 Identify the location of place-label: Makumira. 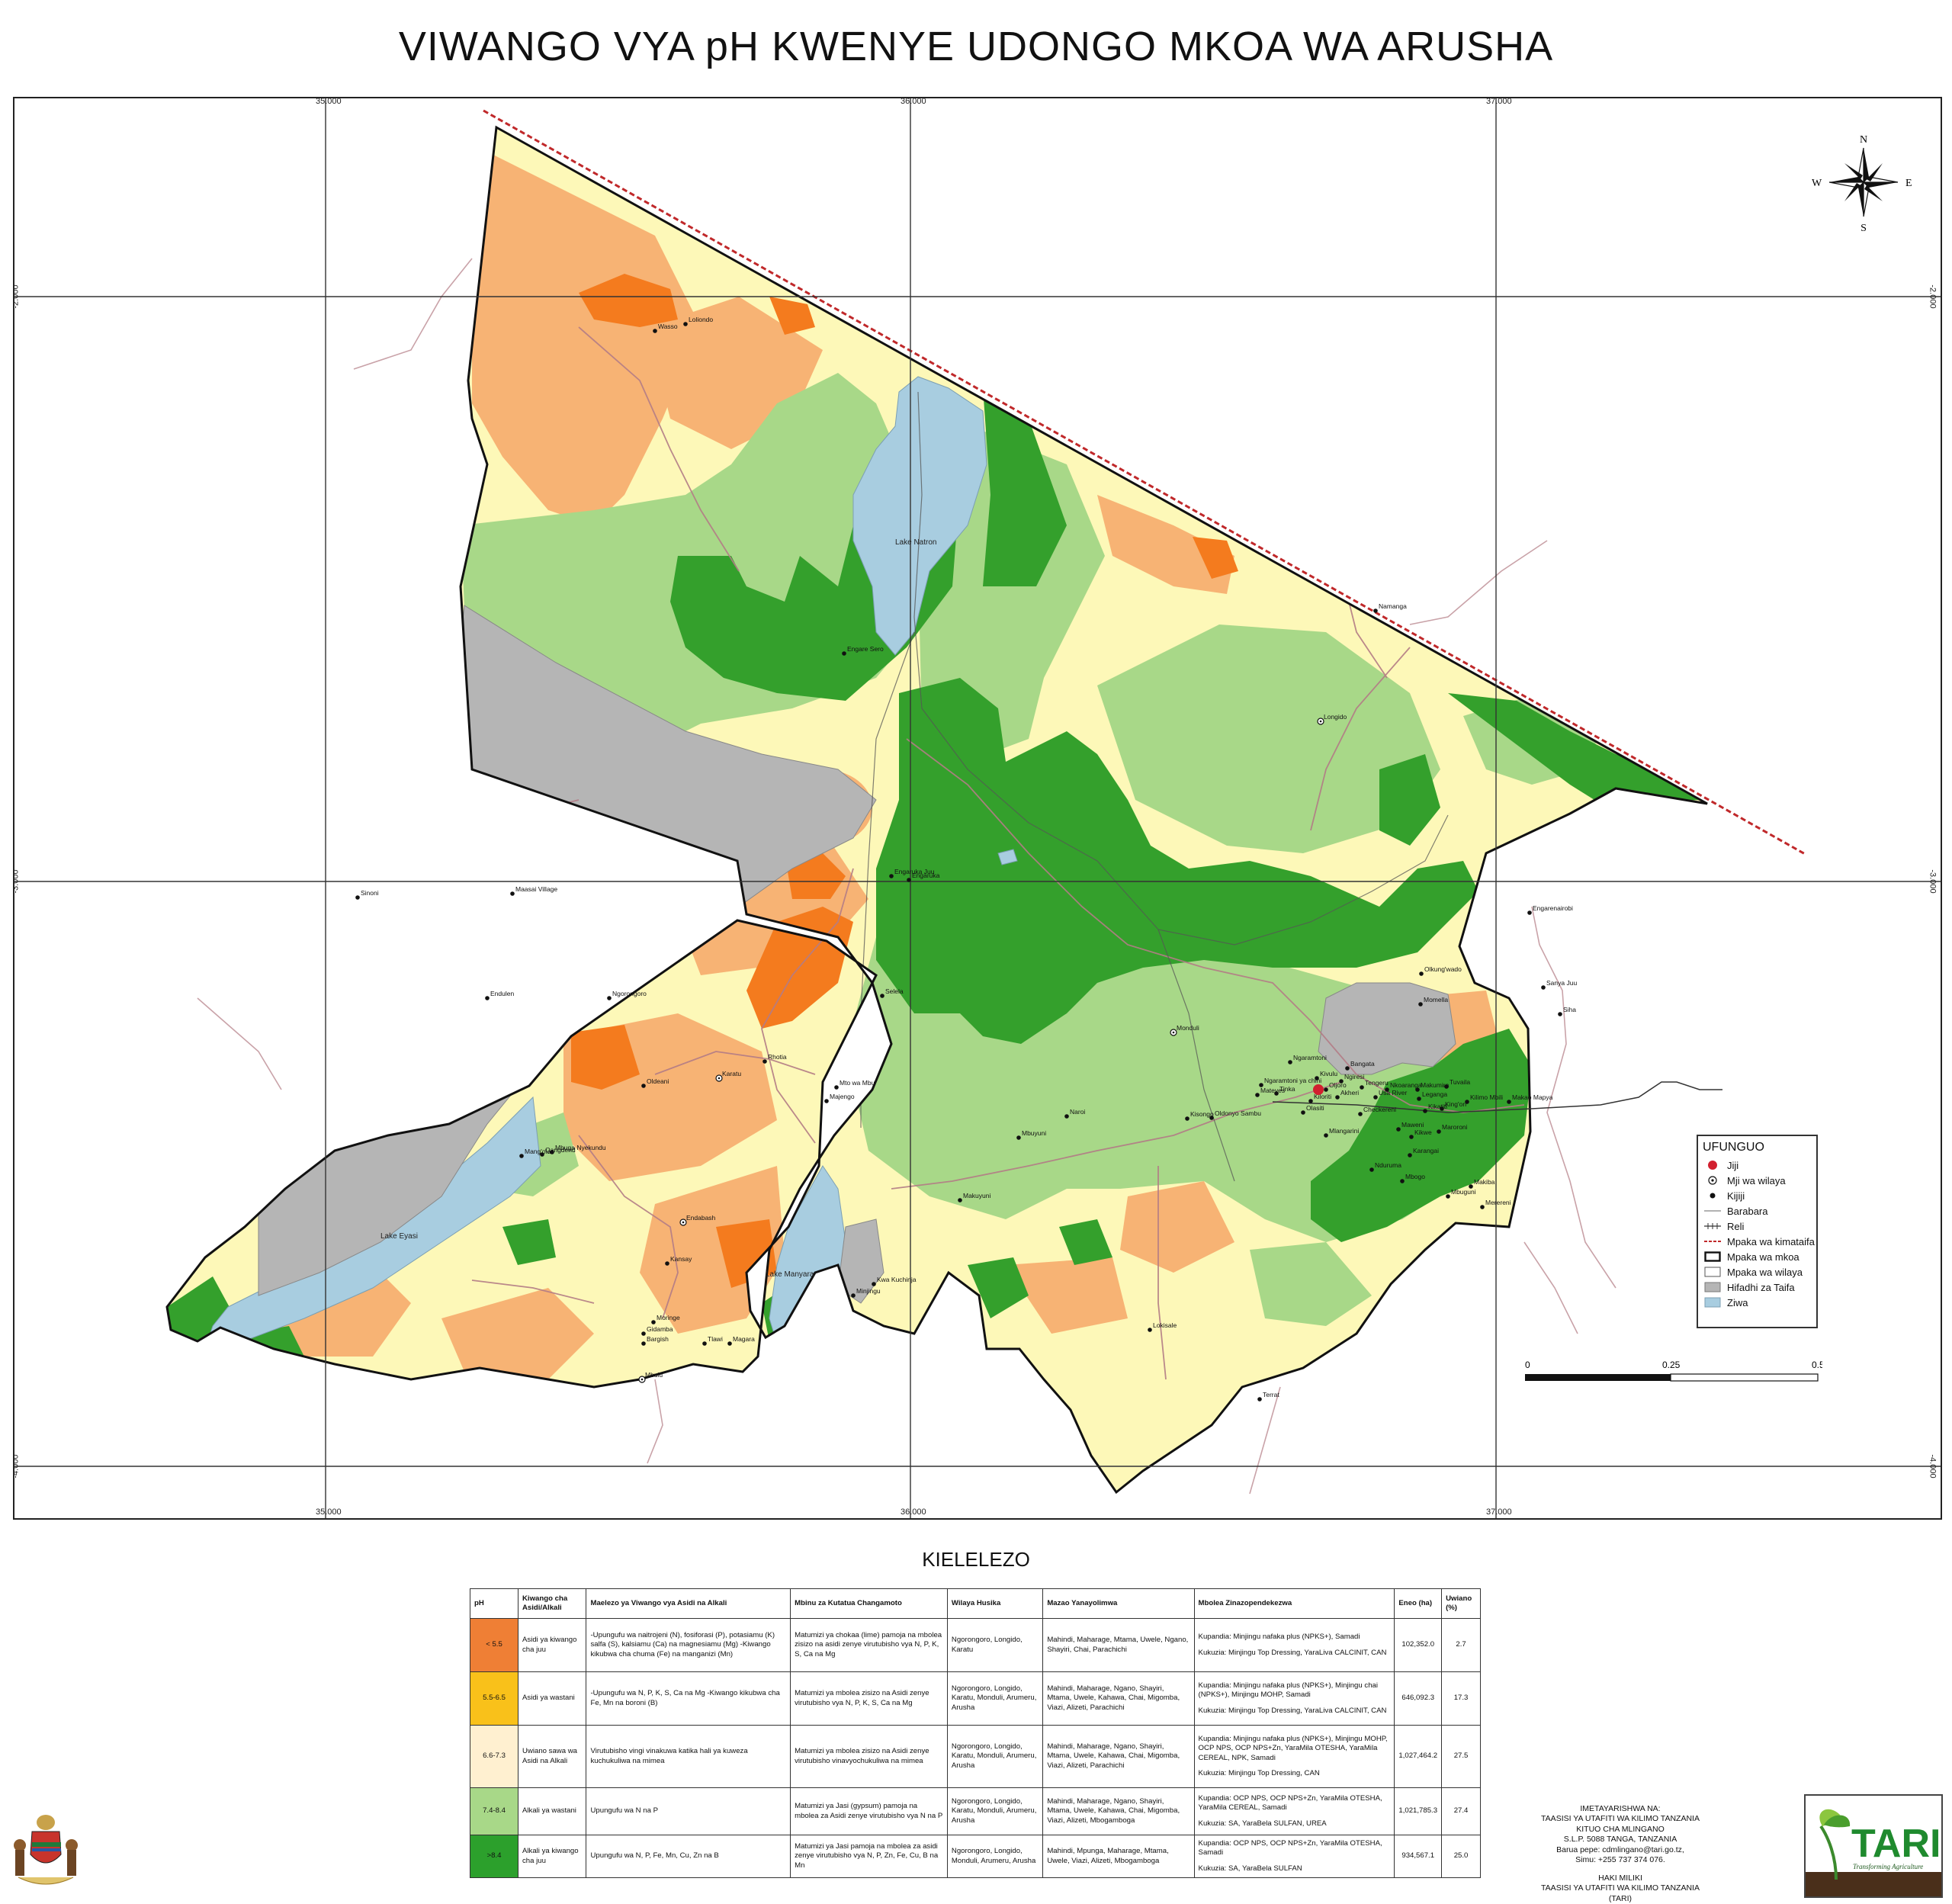
(1435, 1085).